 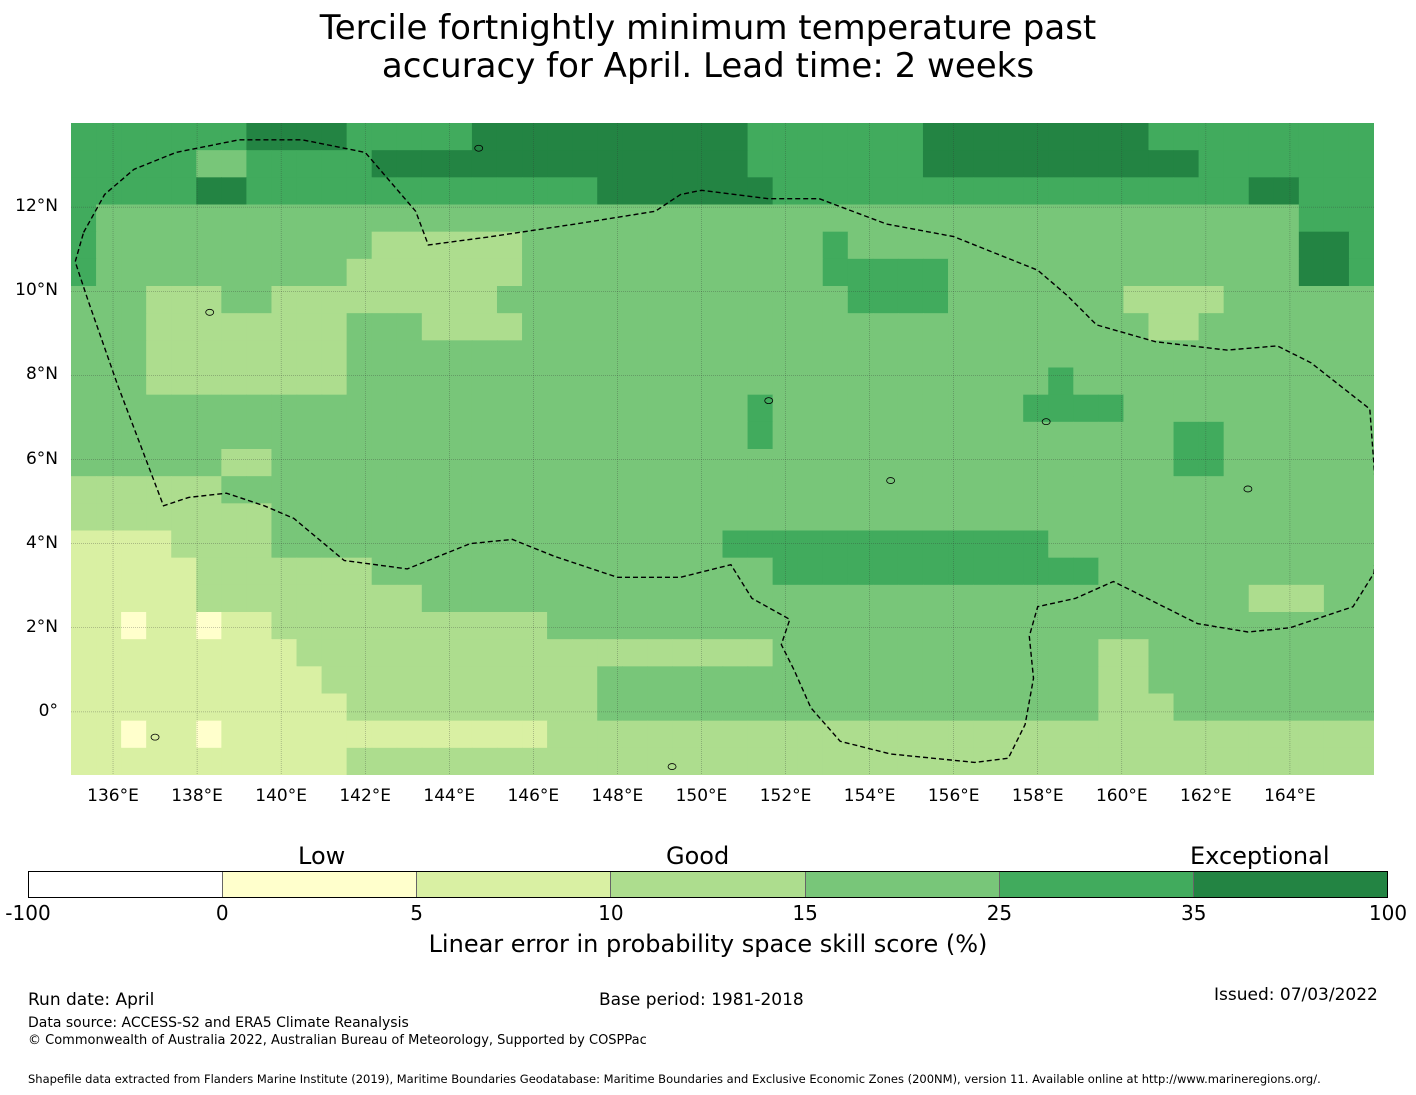 I want to click on colorbar, so click(x=708, y=884).